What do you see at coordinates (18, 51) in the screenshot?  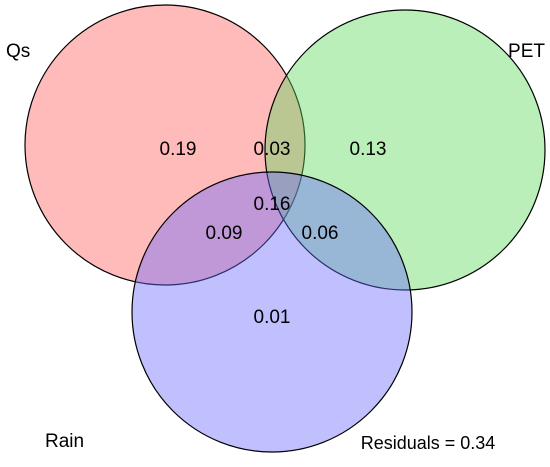 I see `set-label: Qs` at bounding box center [18, 51].